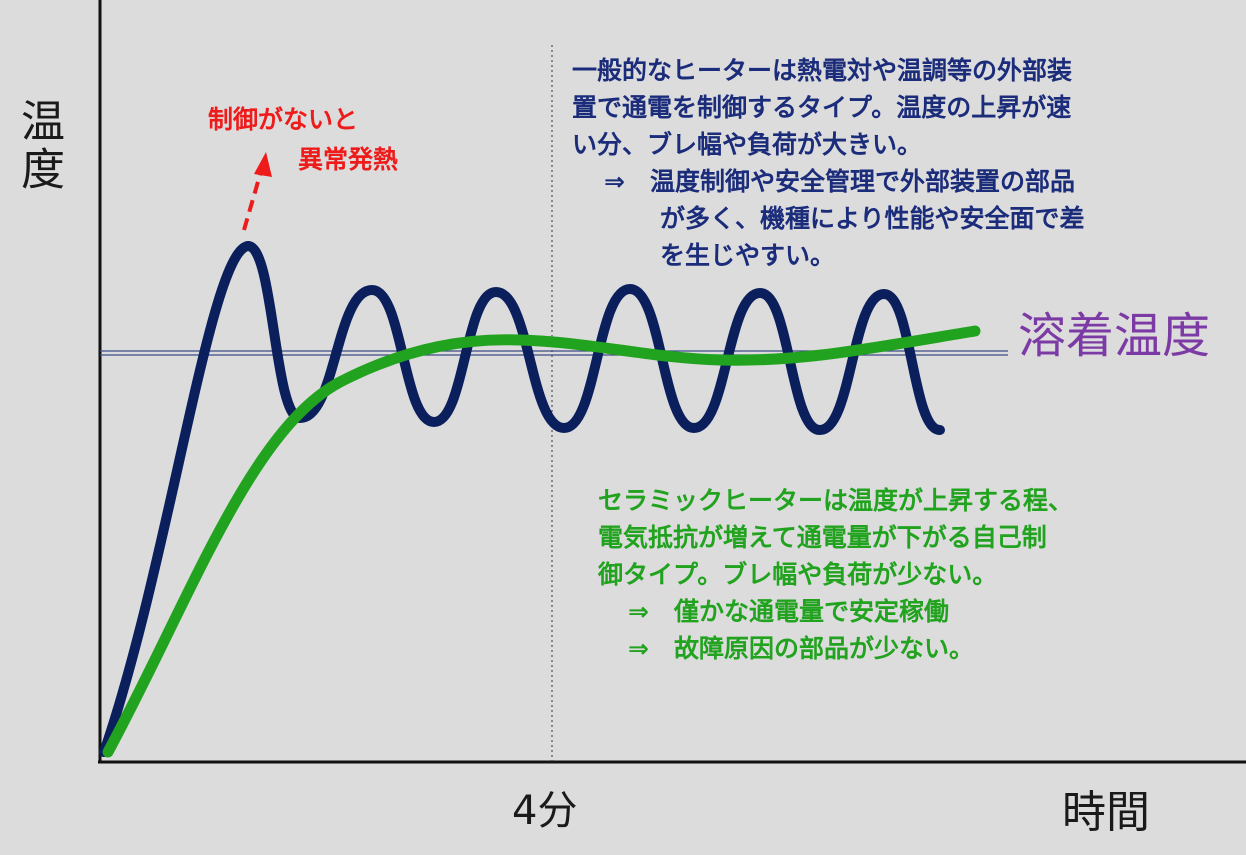 This screenshot has height=855, width=1246. I want to click on general-heater-note-line: を生じやすい。, so click(748, 255).